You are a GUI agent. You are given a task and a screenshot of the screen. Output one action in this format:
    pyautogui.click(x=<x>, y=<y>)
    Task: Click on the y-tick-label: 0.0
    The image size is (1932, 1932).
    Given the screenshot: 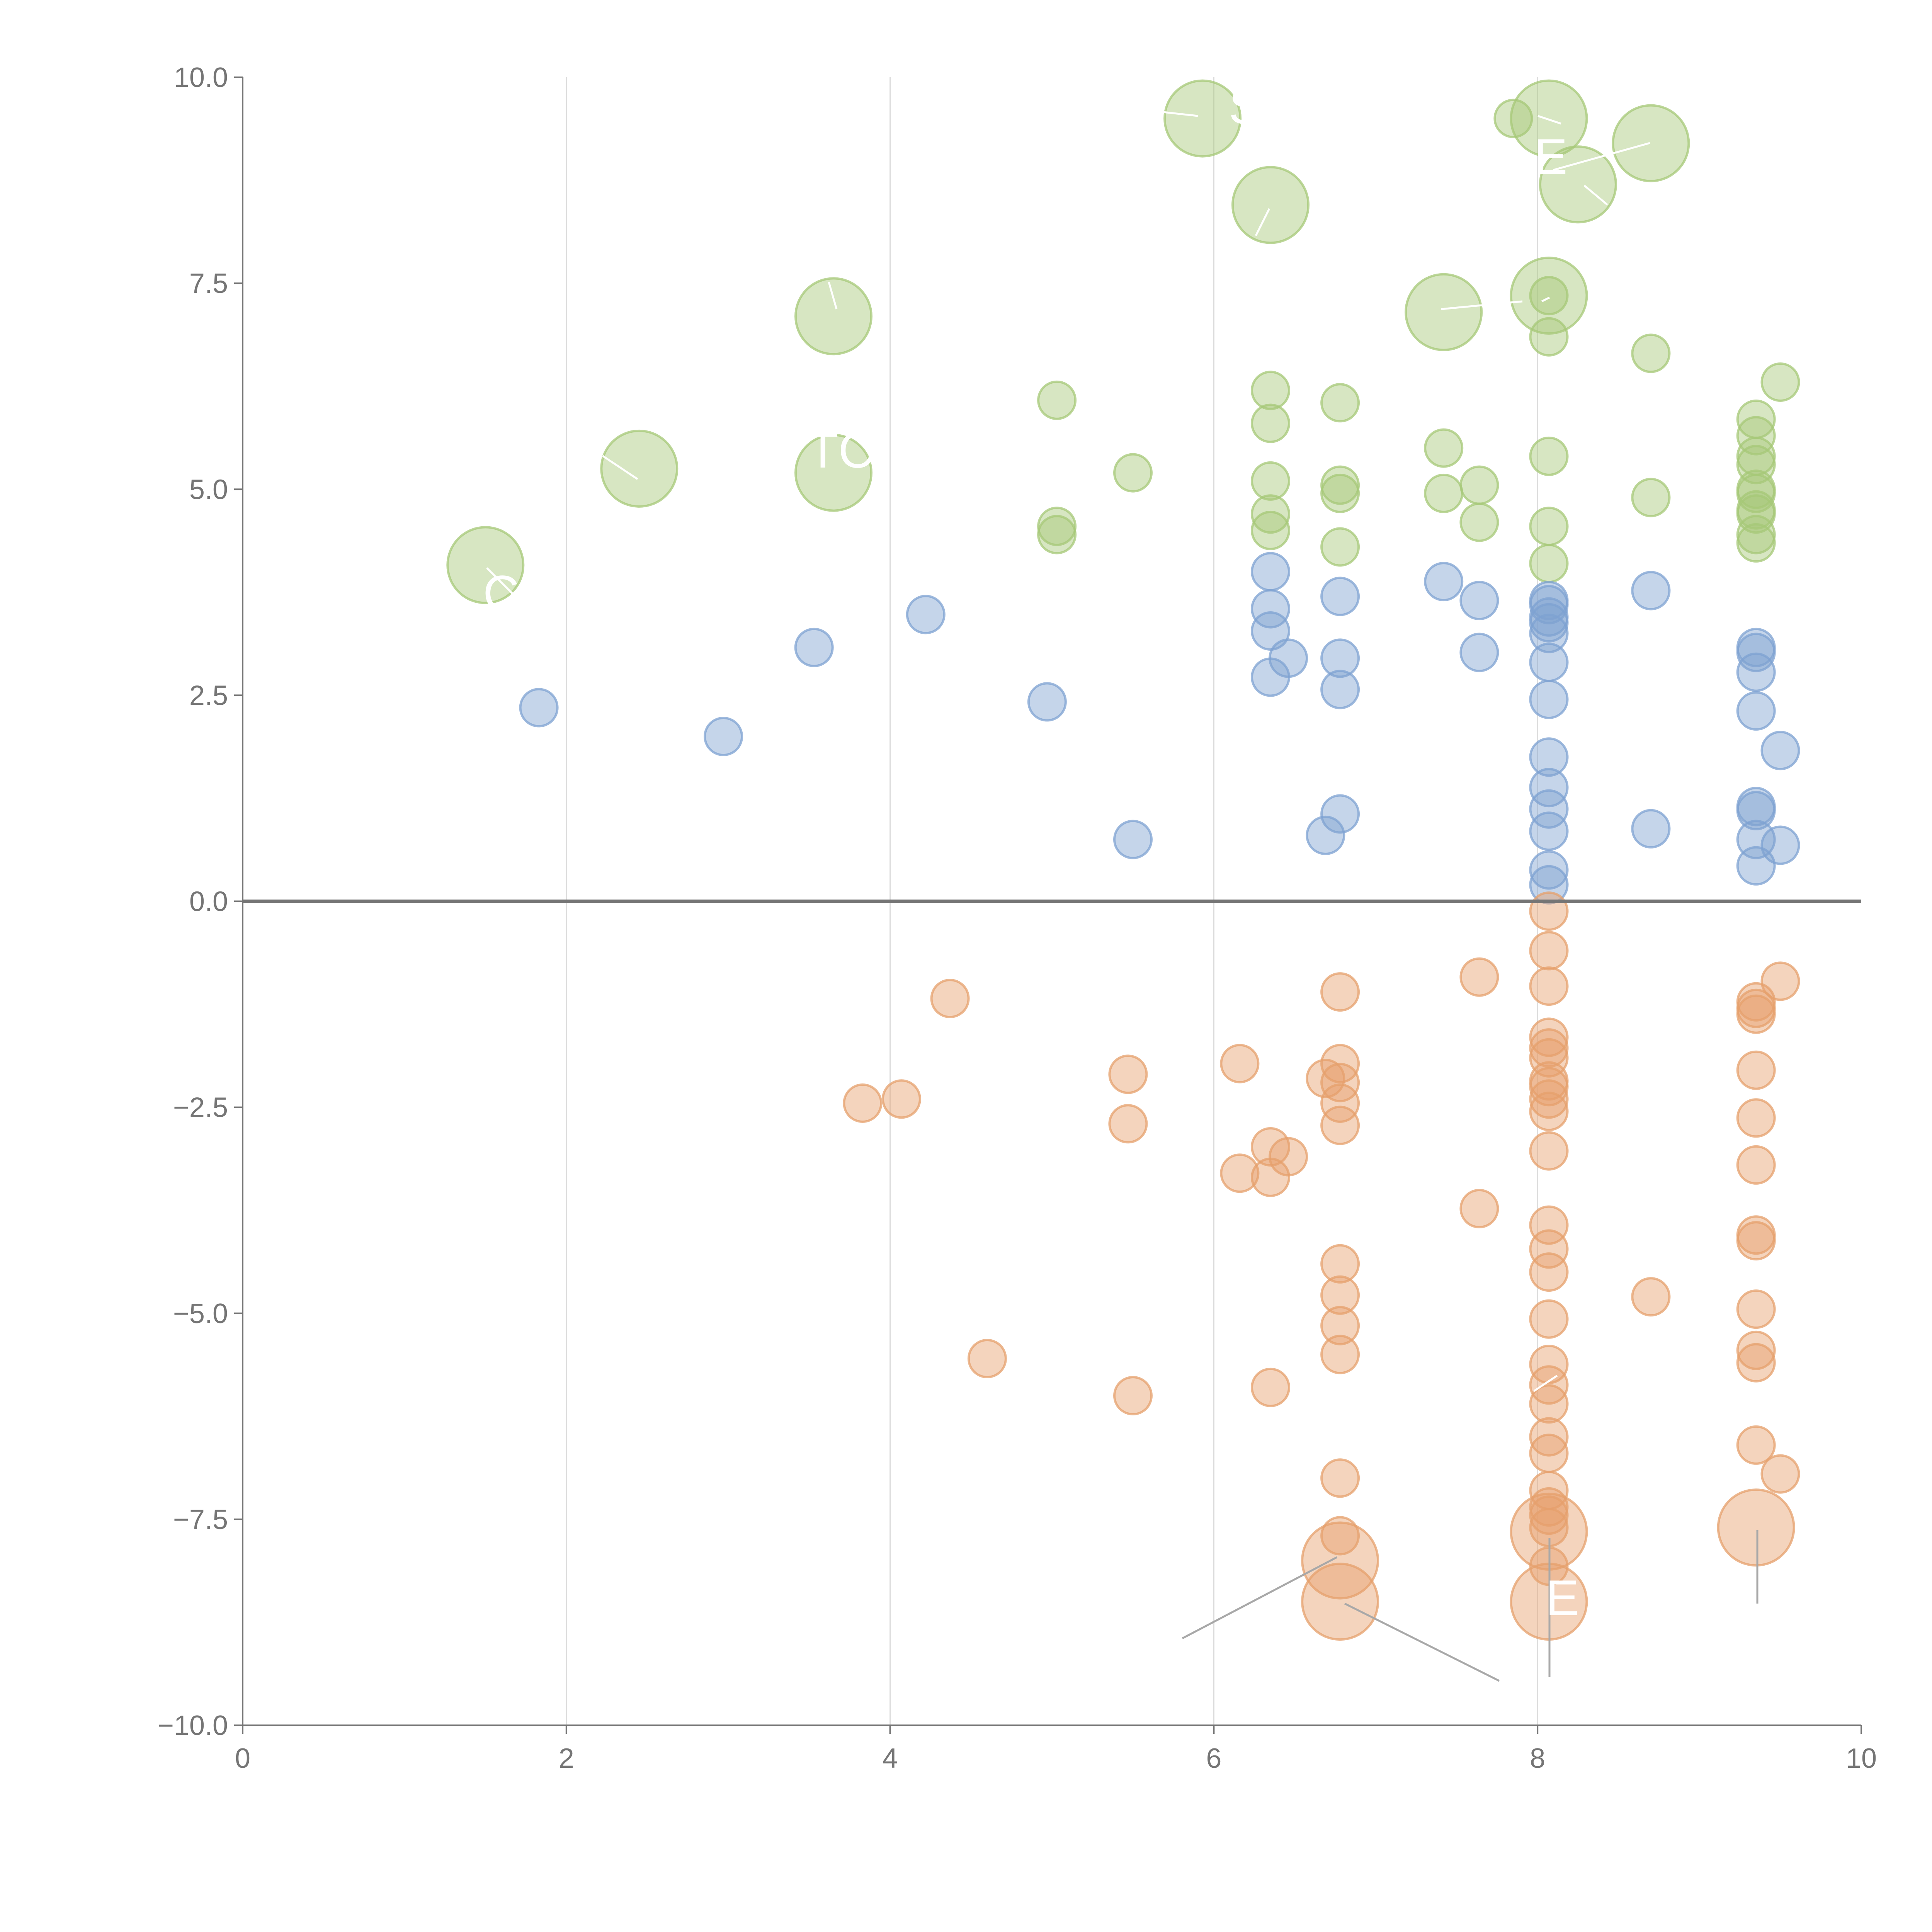 What is the action you would take?
    pyautogui.click(x=209, y=901)
    